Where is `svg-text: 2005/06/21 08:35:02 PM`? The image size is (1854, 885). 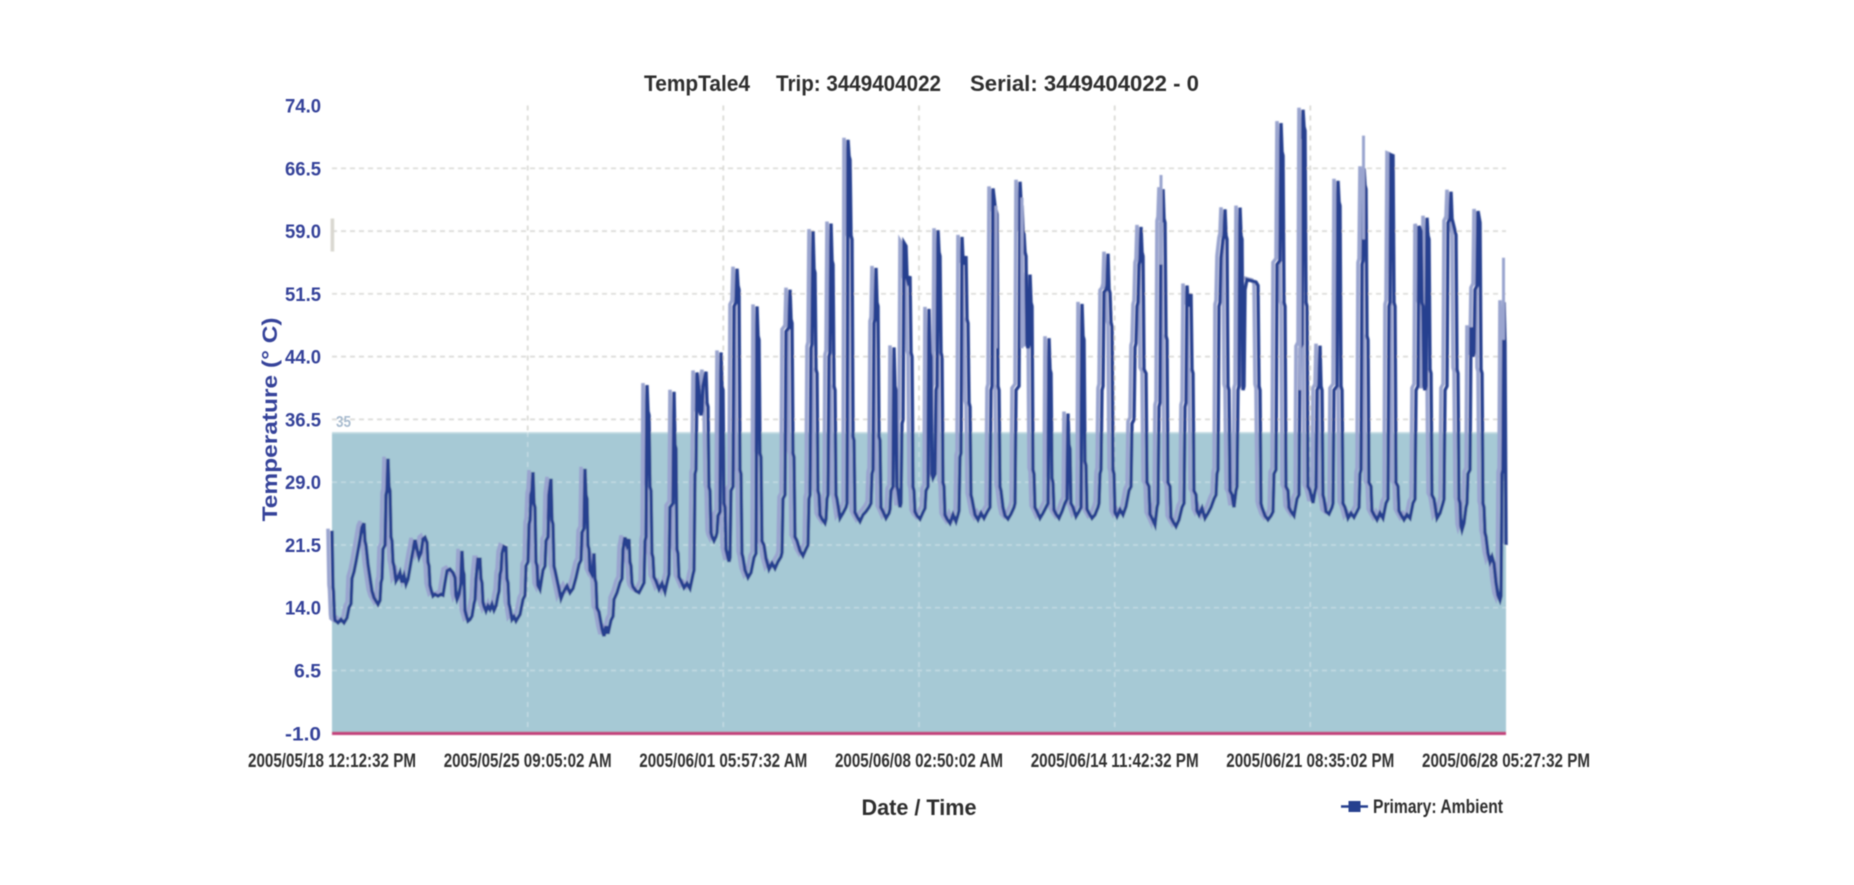
svg-text: 2005/06/21 08:35:02 PM is located at coordinates (1310, 761).